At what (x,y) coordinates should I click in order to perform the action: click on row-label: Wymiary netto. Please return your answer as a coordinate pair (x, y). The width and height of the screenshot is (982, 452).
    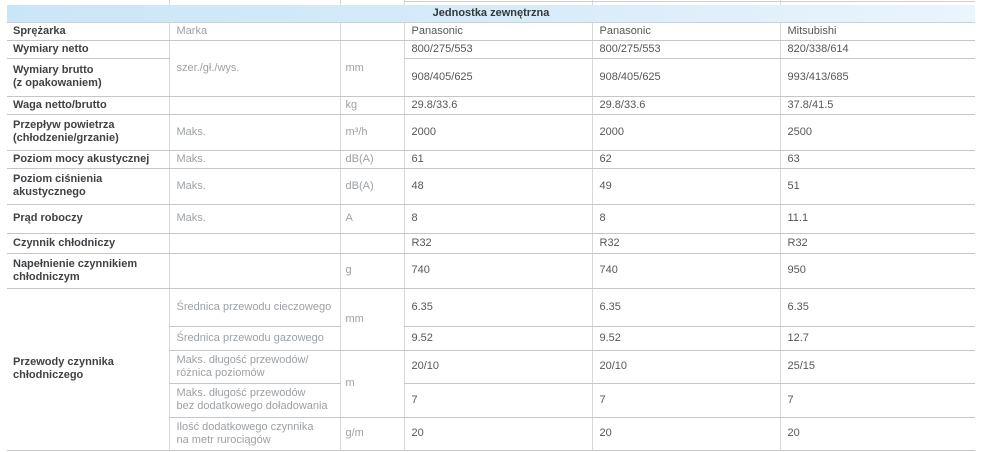
    Looking at the image, I should click on (88, 49).